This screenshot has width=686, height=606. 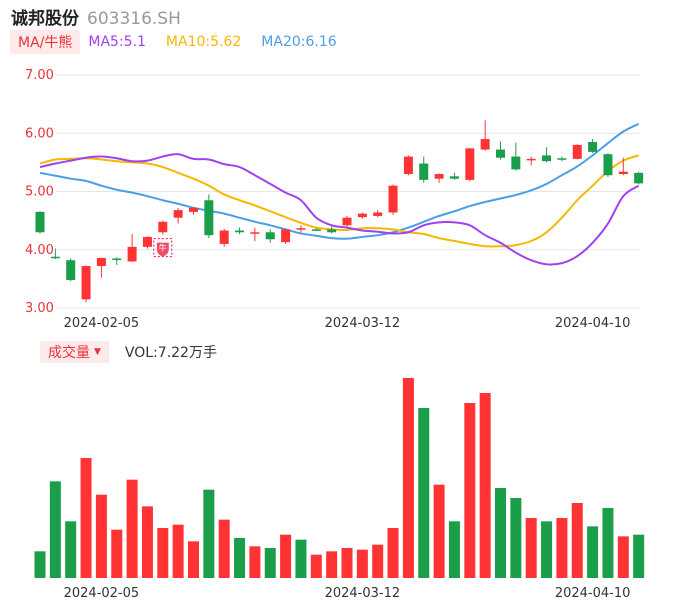 I want to click on volume-toggle-label: 成交量, so click(x=69, y=353).